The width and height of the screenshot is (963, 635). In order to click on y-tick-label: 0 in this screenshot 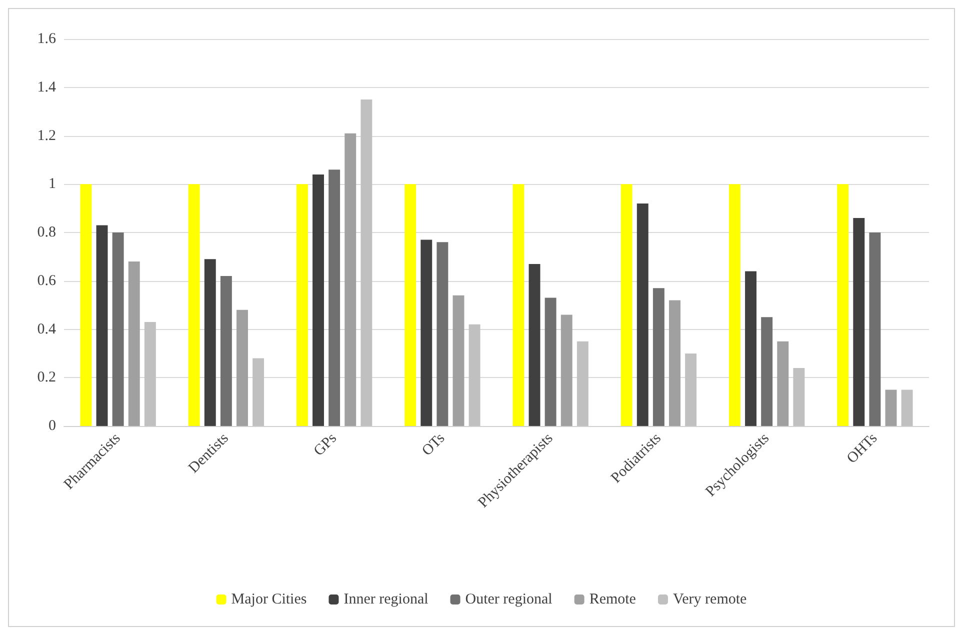, I will do `click(52, 426)`.